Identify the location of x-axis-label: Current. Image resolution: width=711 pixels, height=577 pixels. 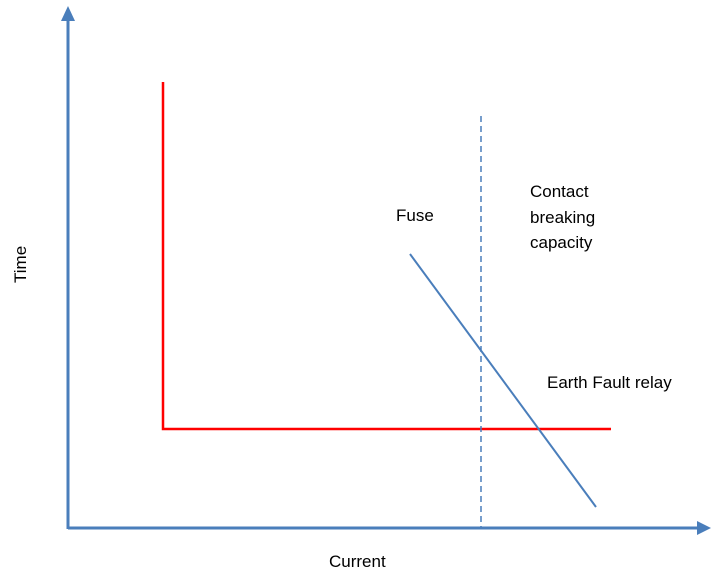
(357, 561).